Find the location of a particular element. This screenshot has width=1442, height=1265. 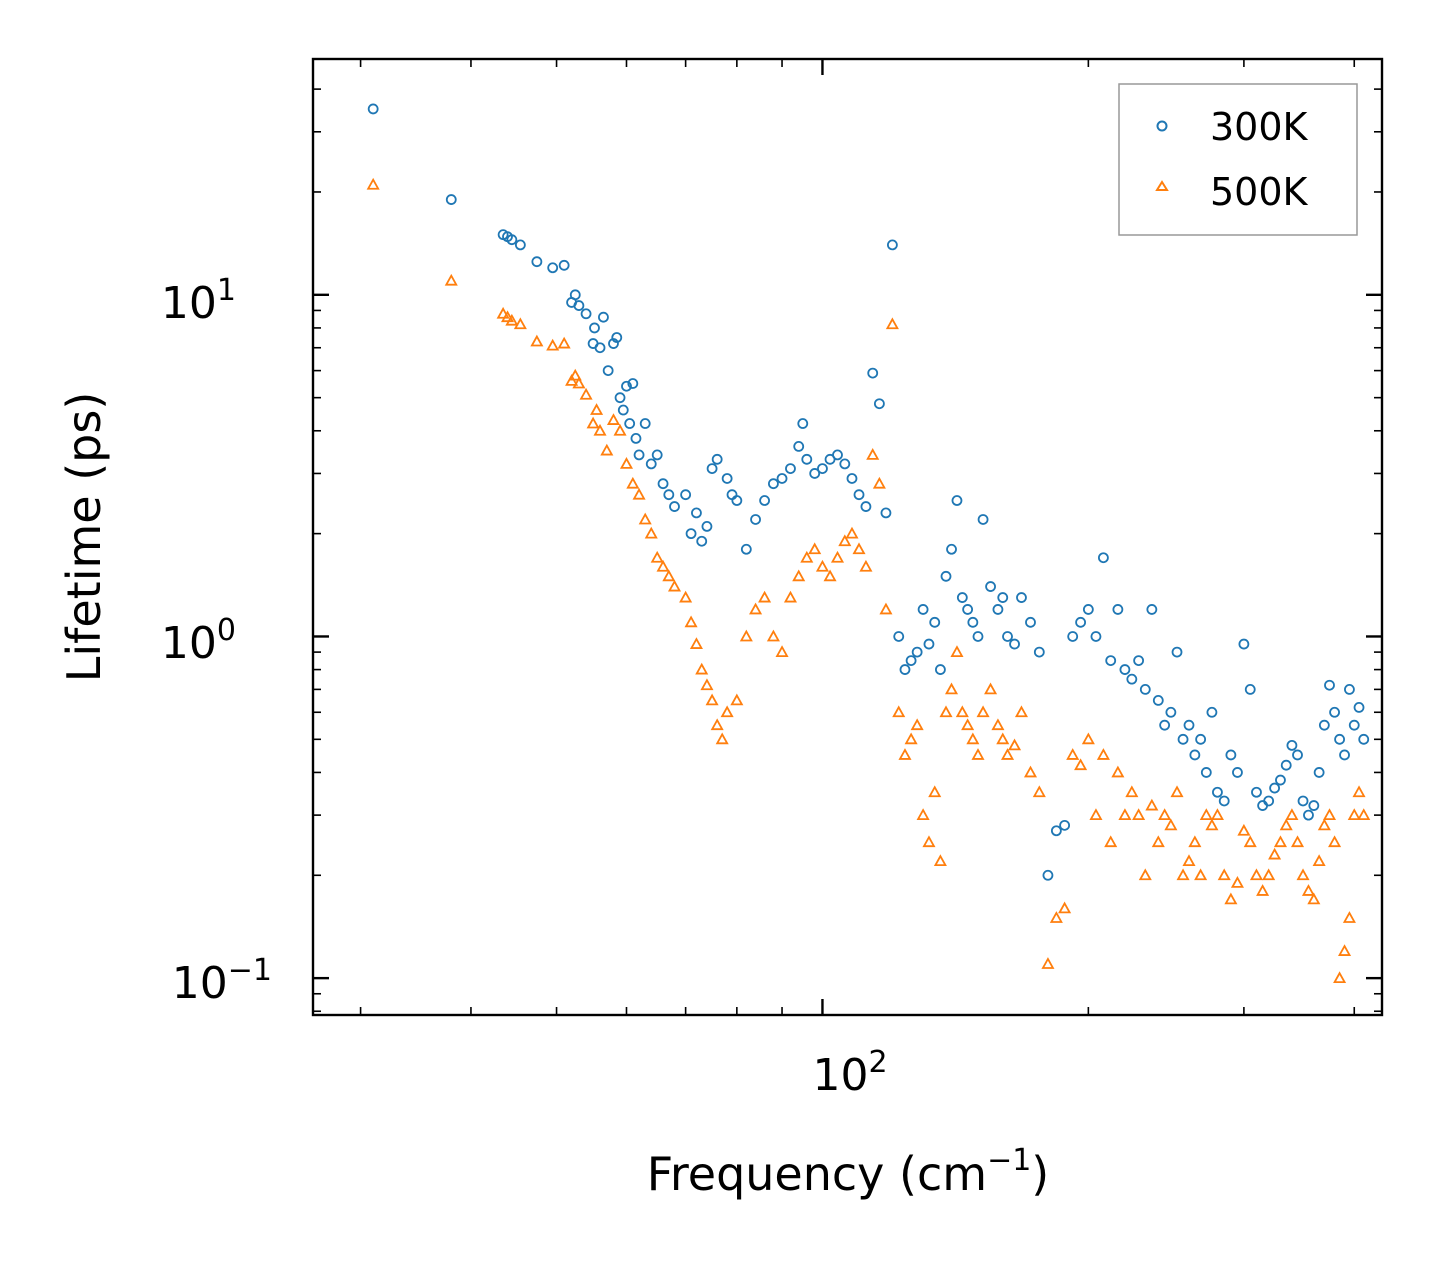

y-tick-label-10-0: 100 is located at coordinates (198, 641).